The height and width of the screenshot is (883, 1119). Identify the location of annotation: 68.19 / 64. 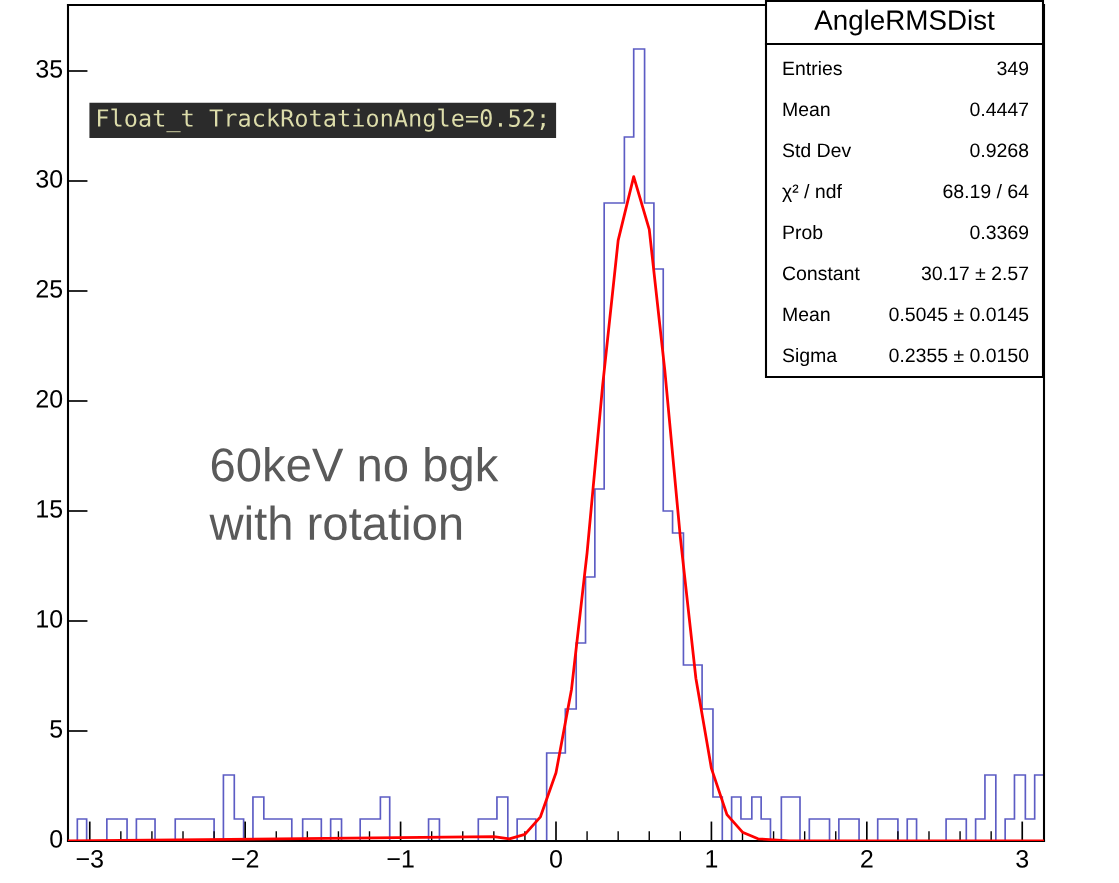
(986, 191).